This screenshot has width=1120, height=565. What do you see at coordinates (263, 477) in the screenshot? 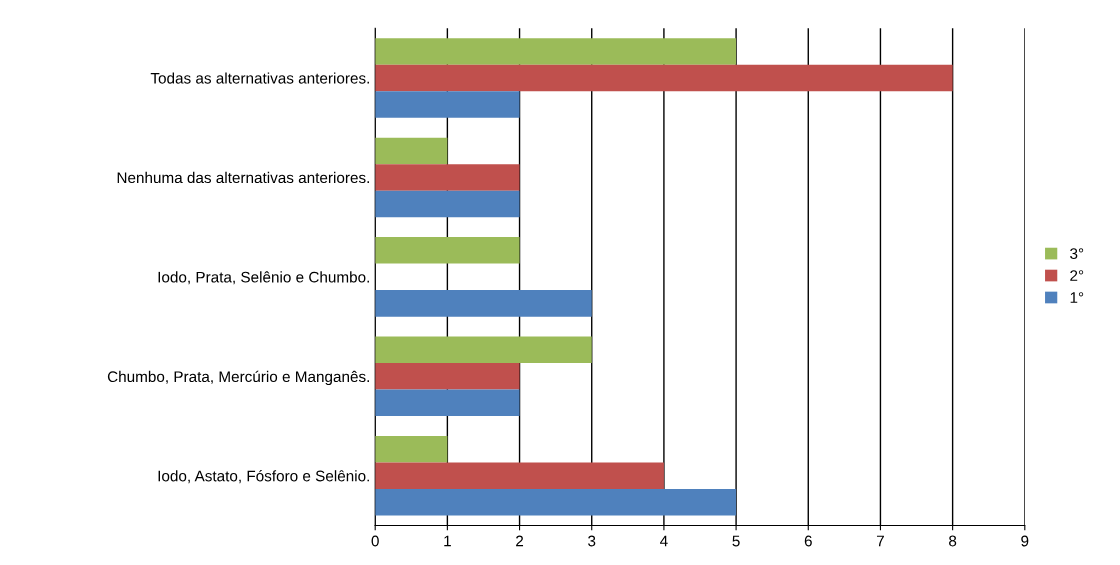
I see `y-tick-label: Iodo, Astato, Fósforo e Selênio.` at bounding box center [263, 477].